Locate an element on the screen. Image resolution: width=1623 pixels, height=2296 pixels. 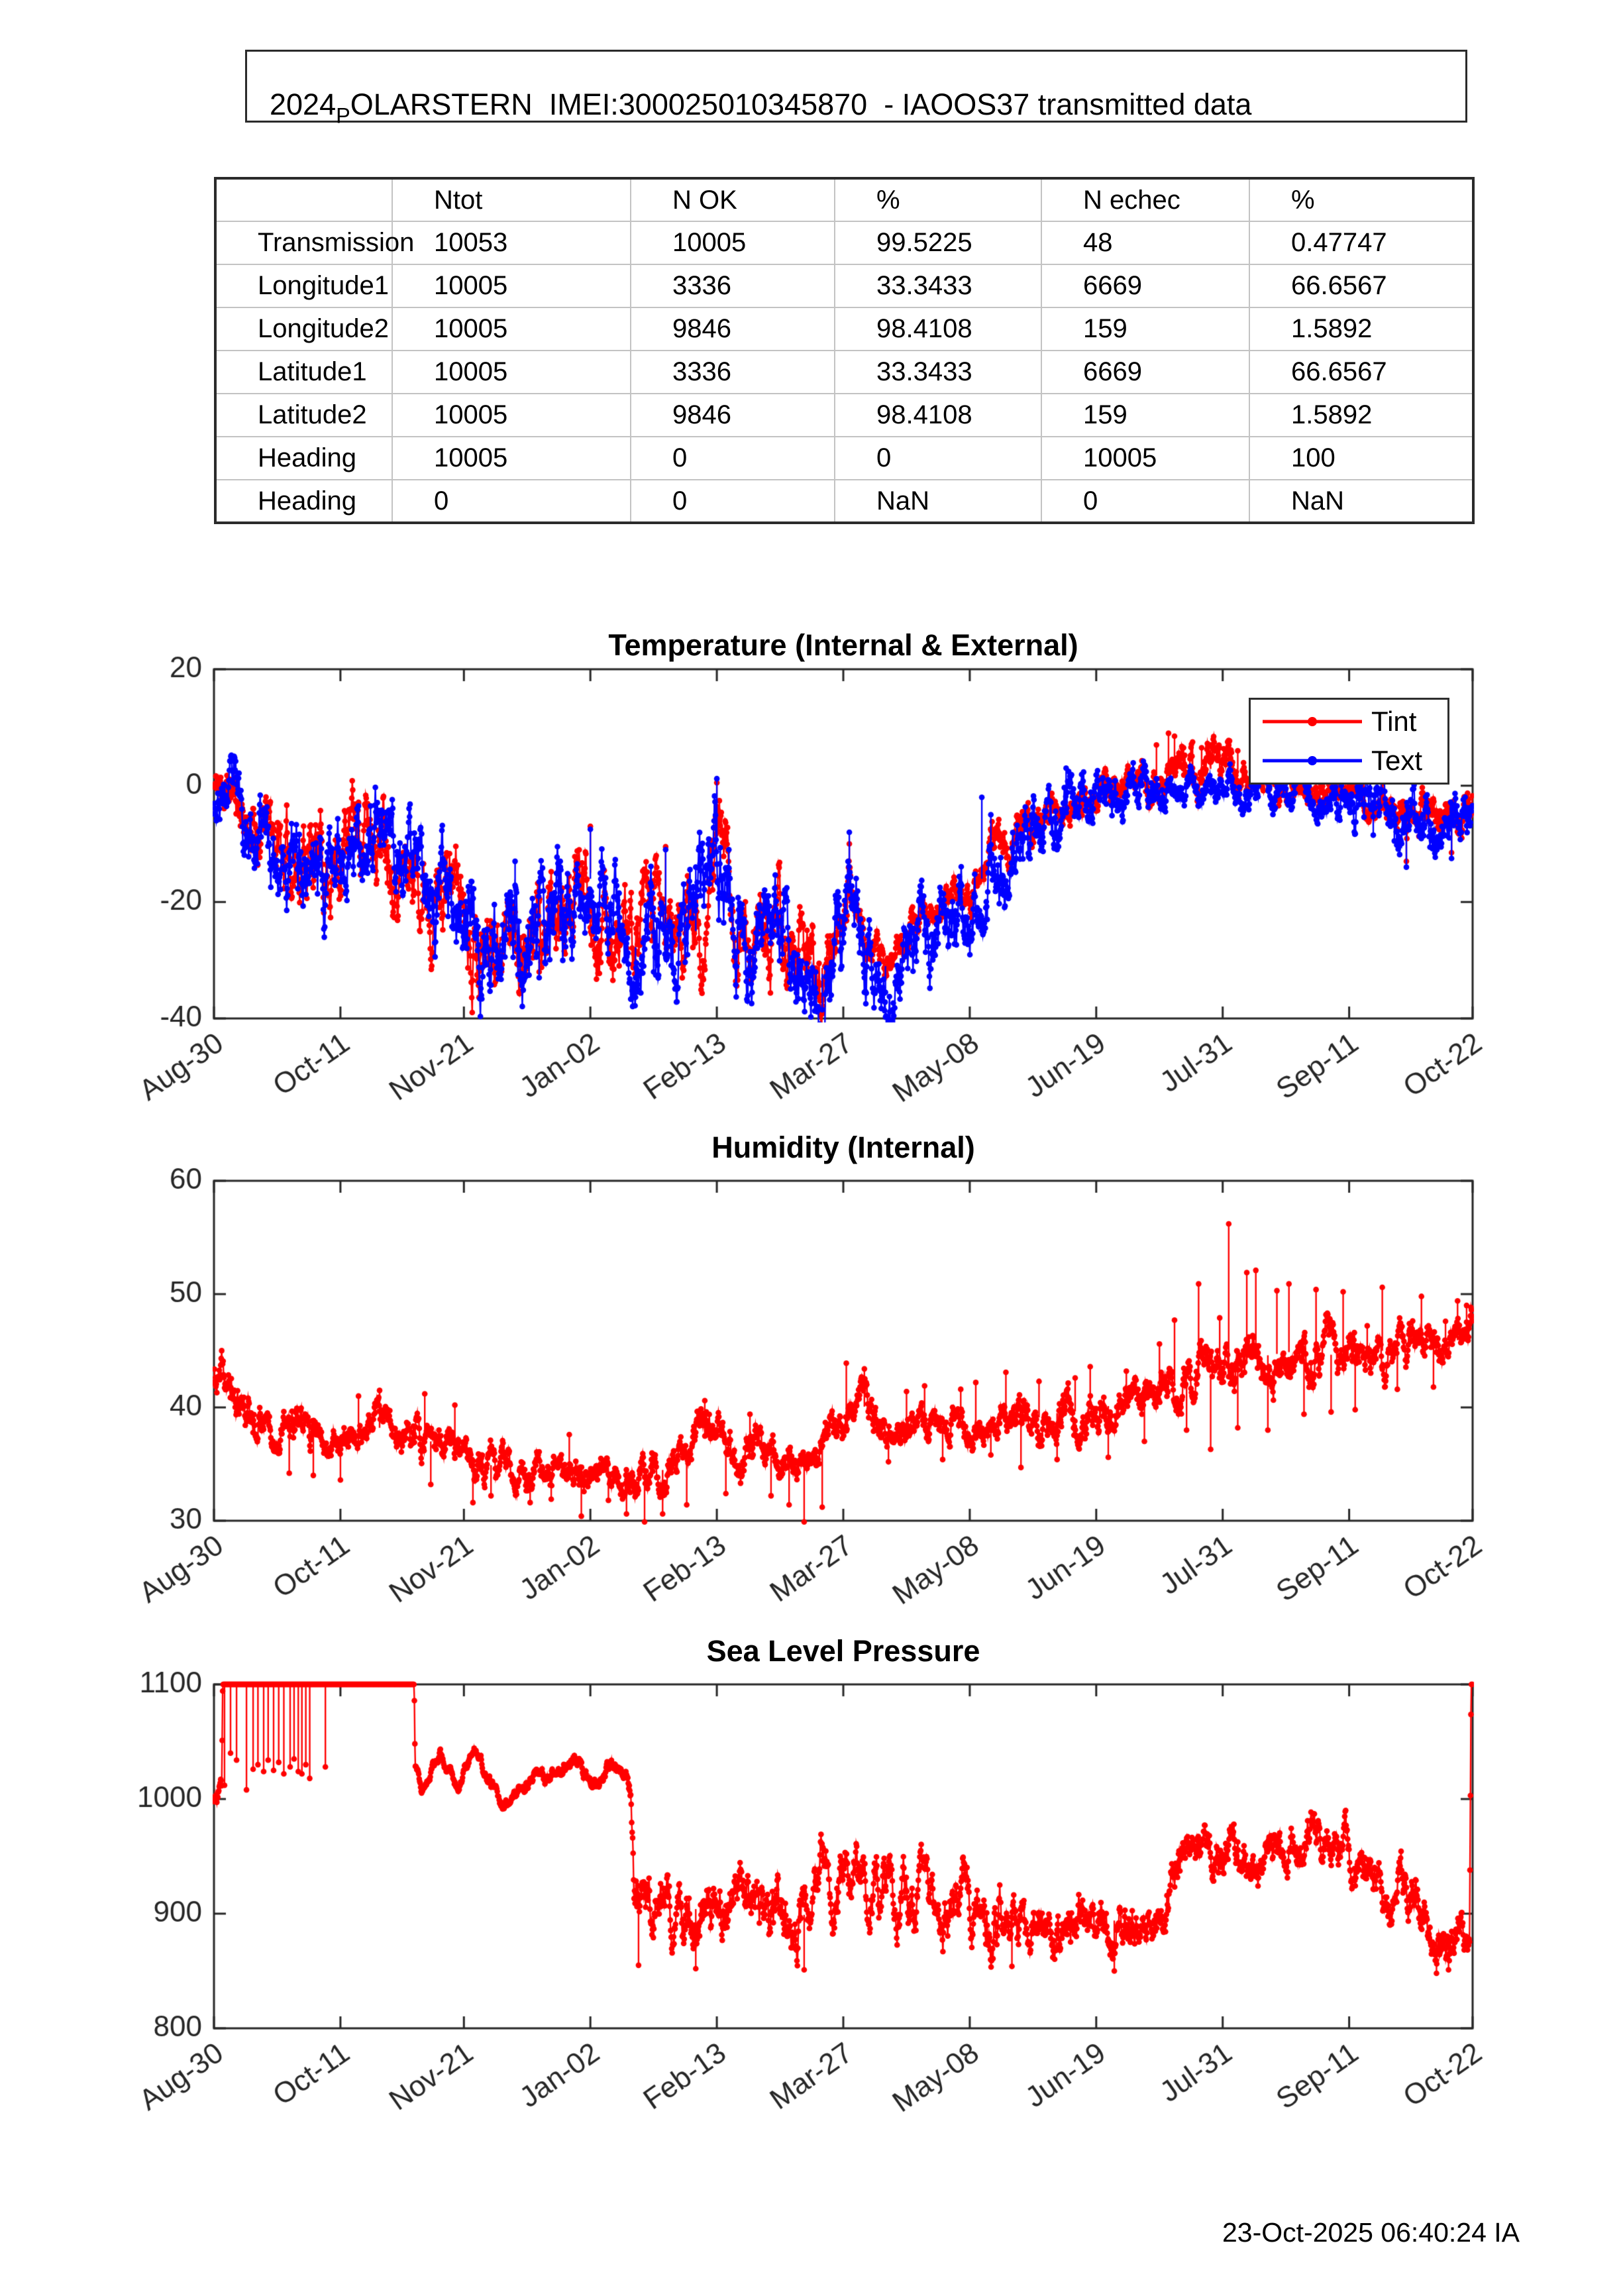
tint-line-marker-icon is located at coordinates (1312, 722).